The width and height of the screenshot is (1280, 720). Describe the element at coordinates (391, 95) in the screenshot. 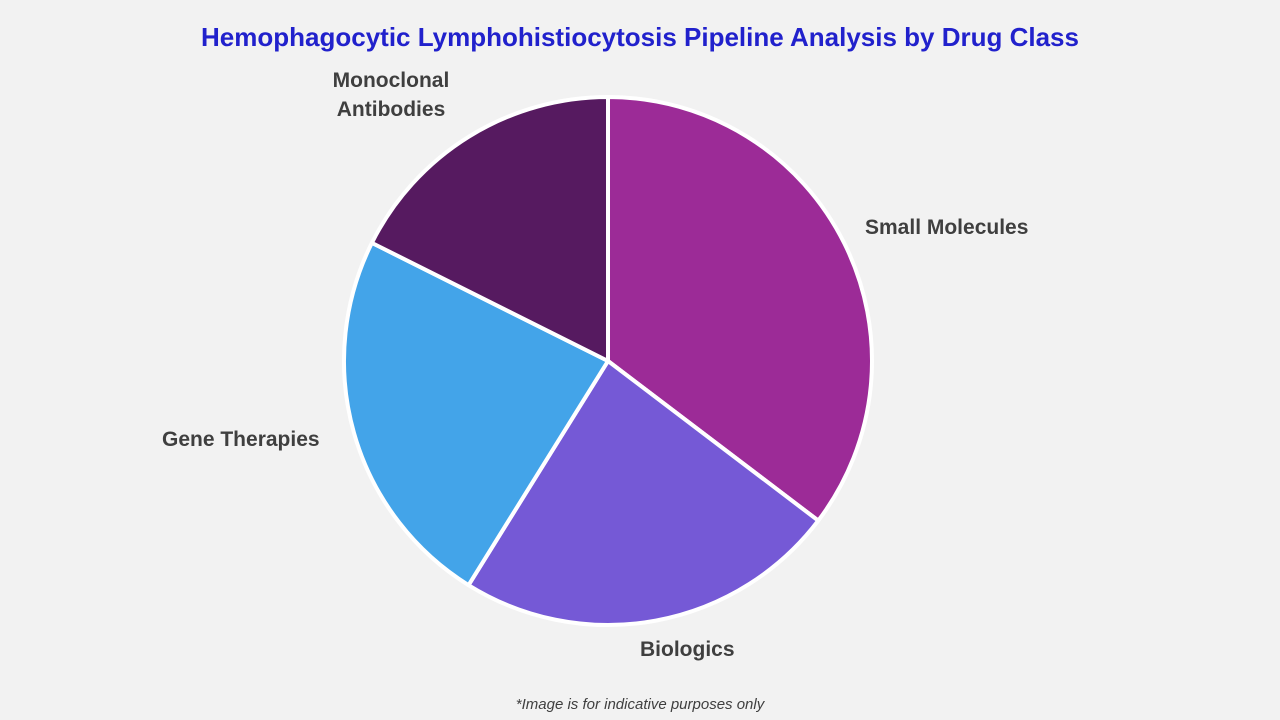

I see `slice-label-monoclonal-antibodies: Monoclonal Antibodies` at that location.